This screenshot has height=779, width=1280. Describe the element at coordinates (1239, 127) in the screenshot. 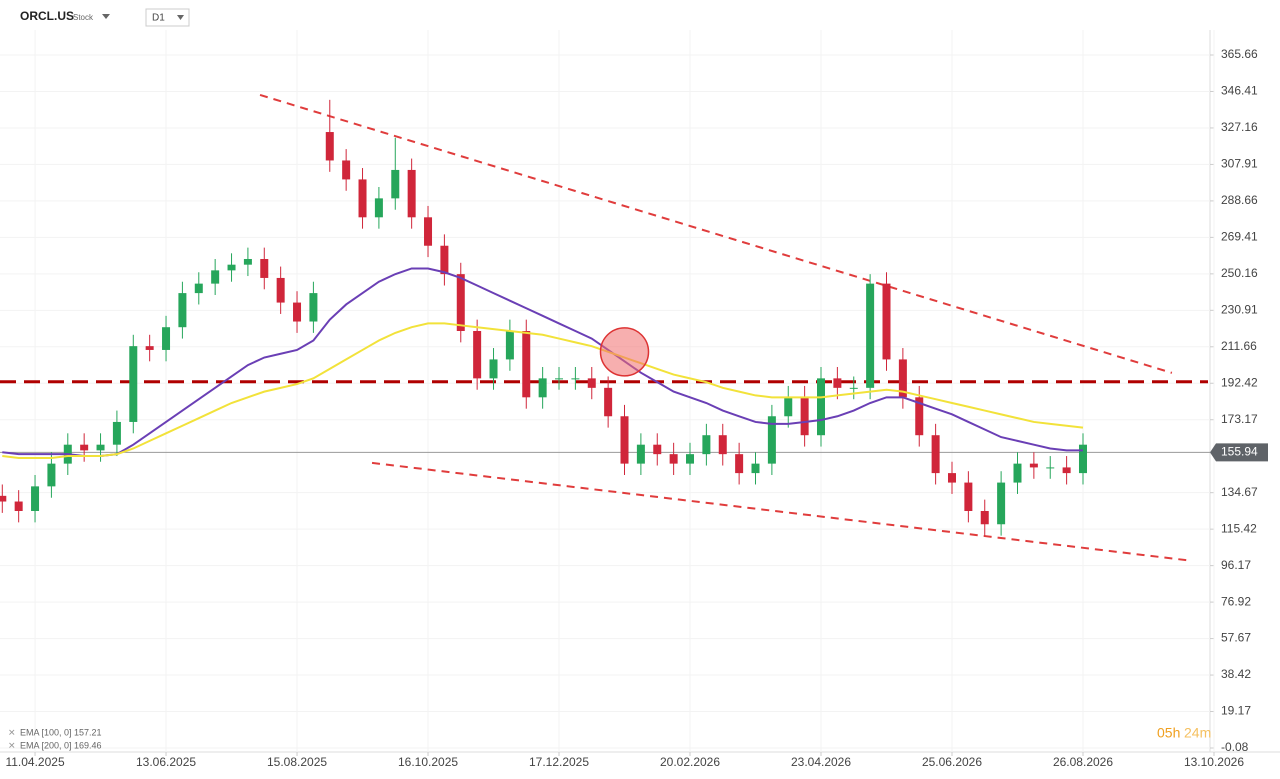

I see `y-tick-label: 327.16` at that location.